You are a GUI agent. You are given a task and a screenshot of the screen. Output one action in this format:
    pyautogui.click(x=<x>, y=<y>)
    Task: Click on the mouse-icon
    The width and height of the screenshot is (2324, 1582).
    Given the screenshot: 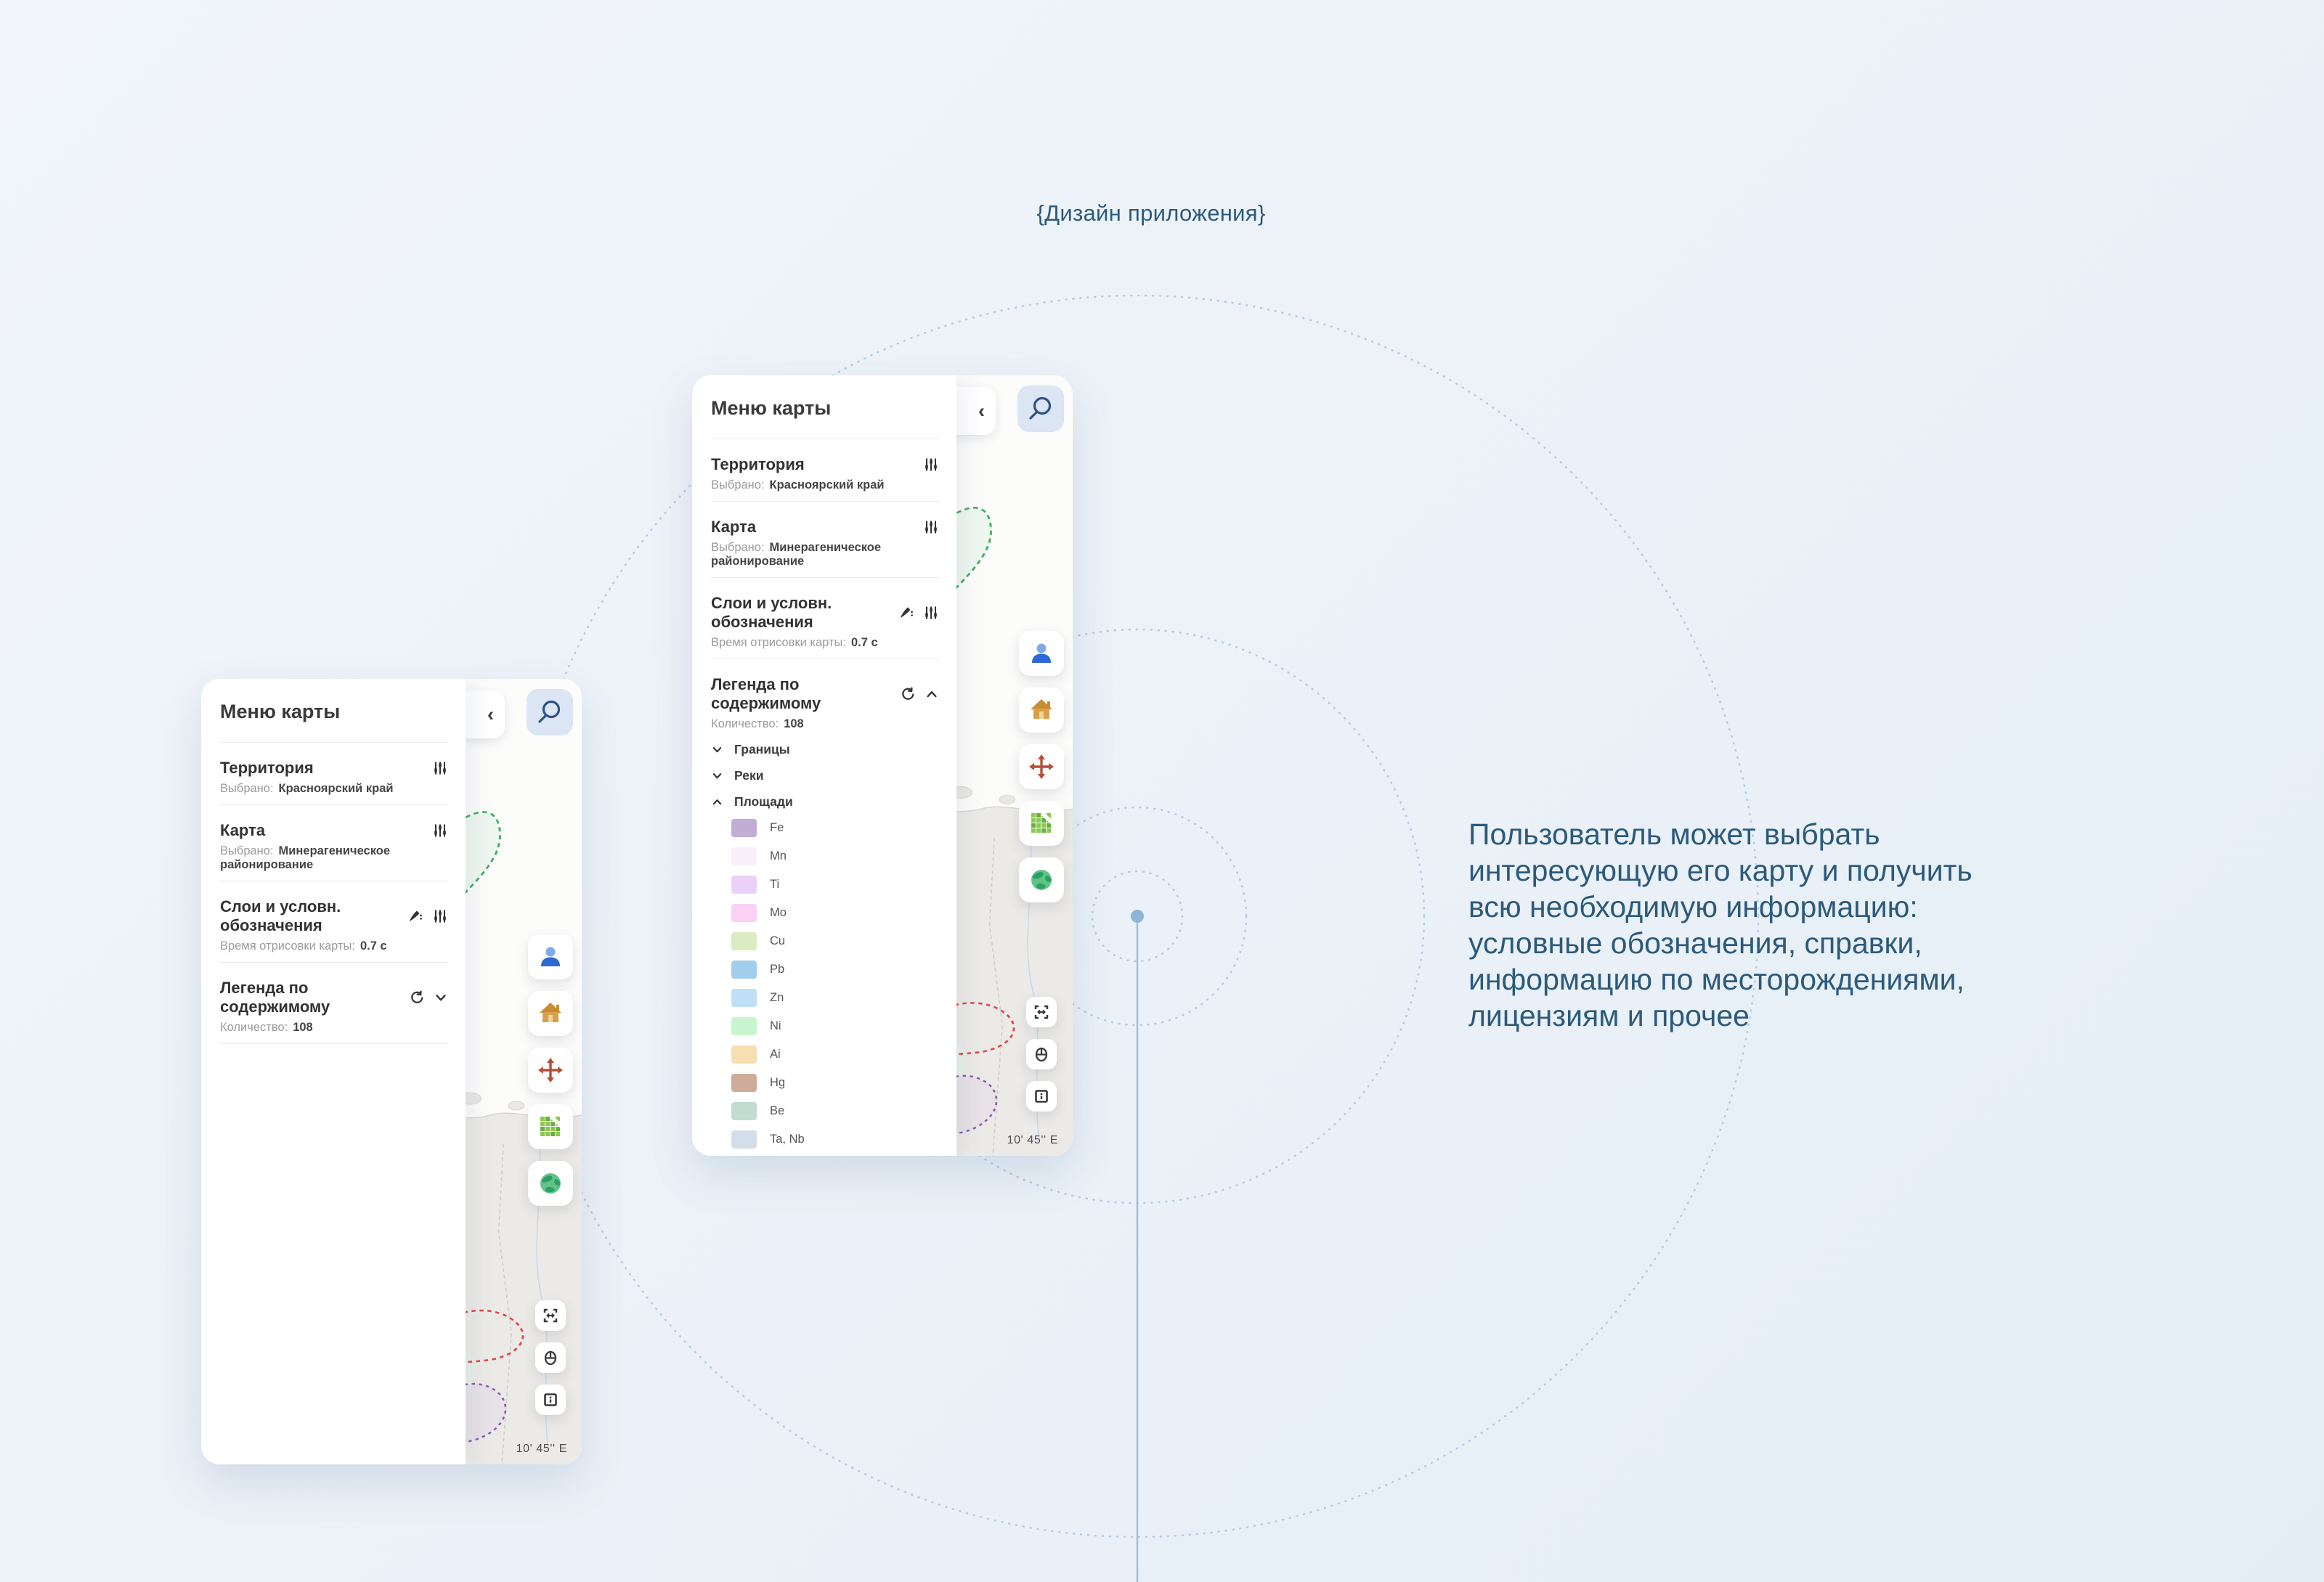 What is the action you would take?
    pyautogui.click(x=1041, y=1054)
    